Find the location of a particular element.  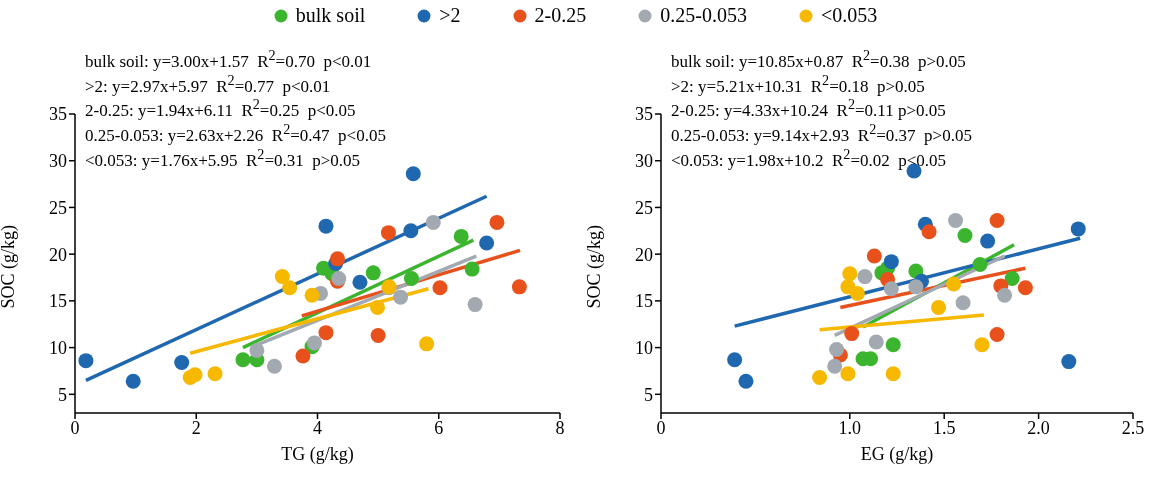

legend-label: >2 is located at coordinates (450, 15).